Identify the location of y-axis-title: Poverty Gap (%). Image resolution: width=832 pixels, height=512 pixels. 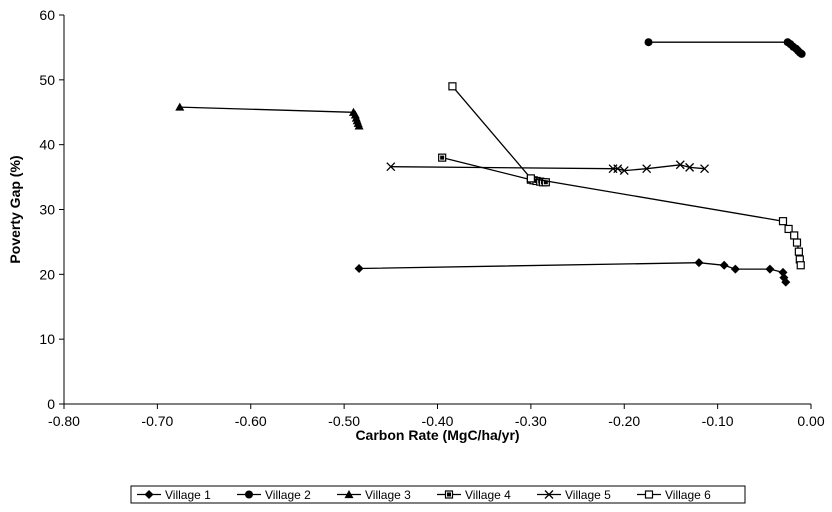
(15, 209).